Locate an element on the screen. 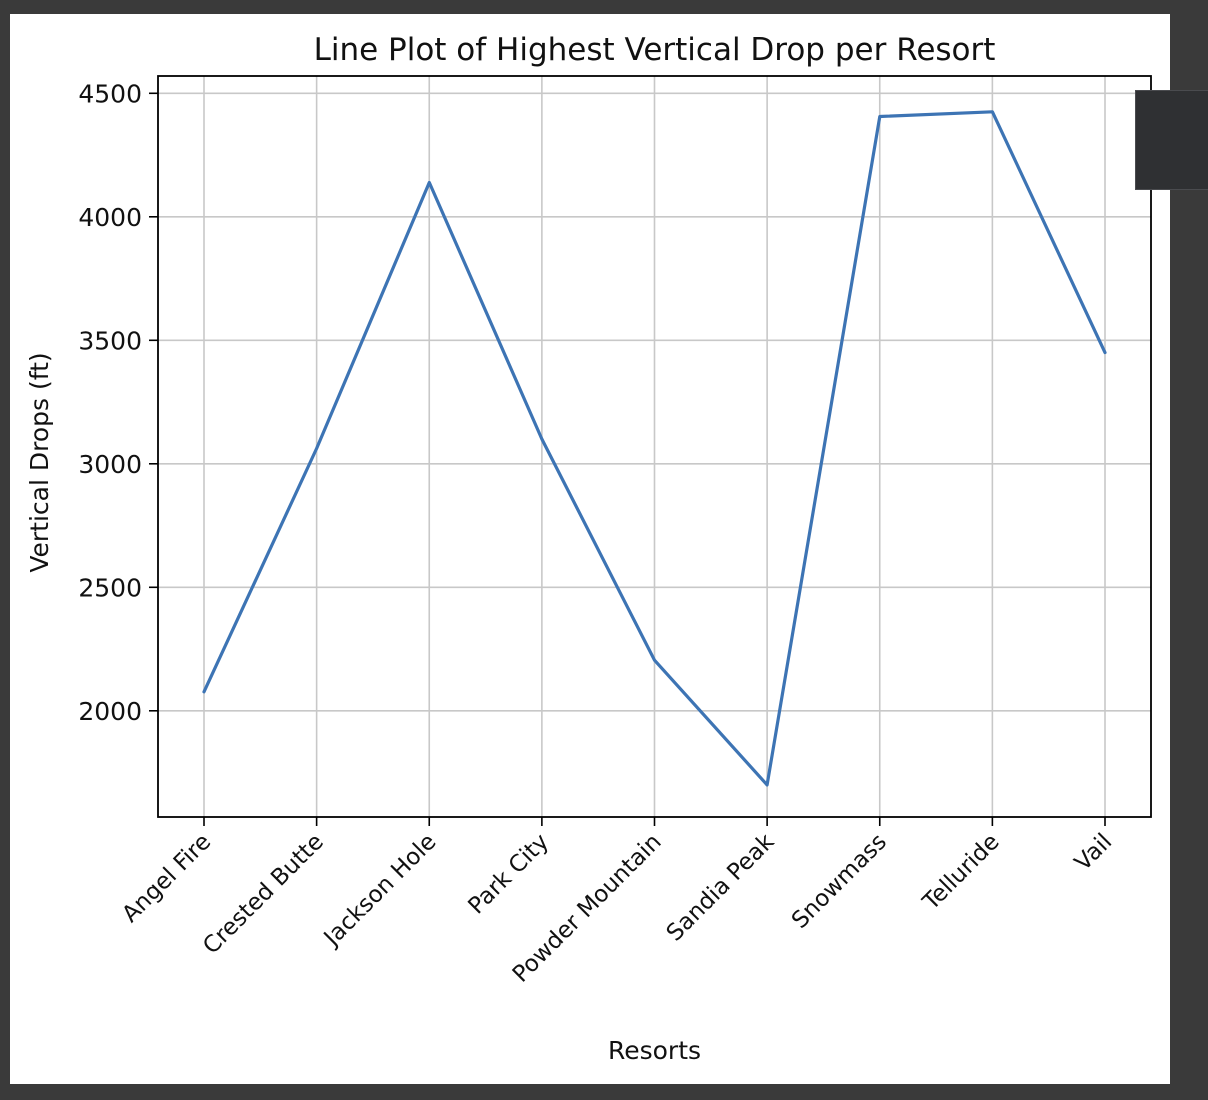 This screenshot has width=1208, height=1100. x-axis-label: Resorts is located at coordinates (654, 1050).